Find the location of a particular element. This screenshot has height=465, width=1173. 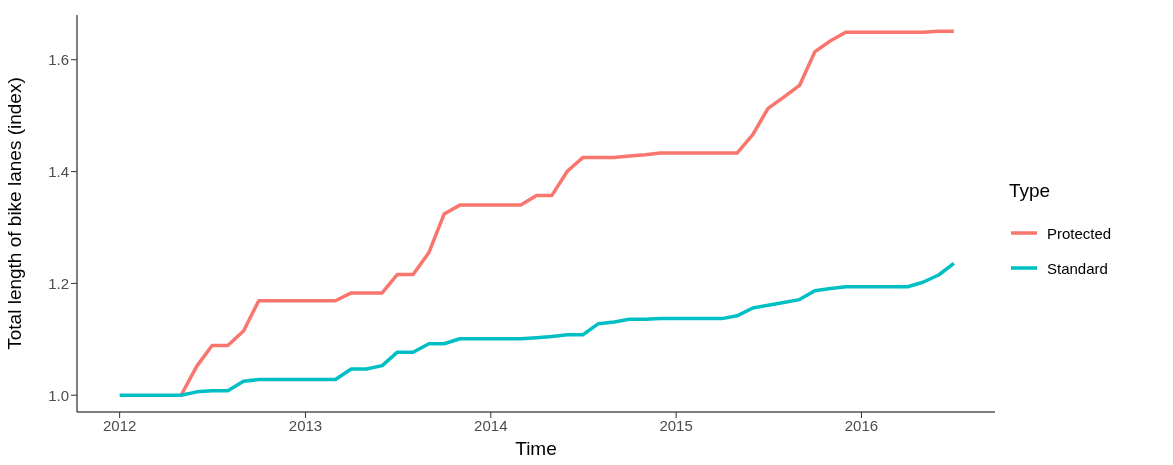

x-tick-label: 2012 is located at coordinates (119, 425).